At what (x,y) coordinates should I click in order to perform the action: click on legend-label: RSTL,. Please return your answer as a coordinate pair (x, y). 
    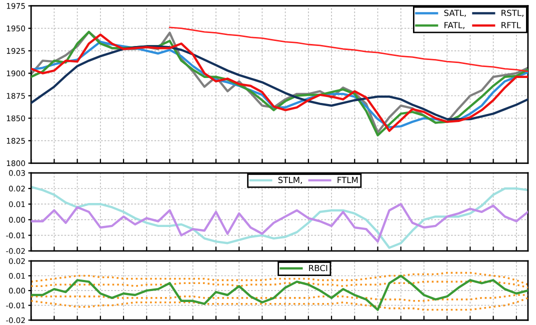
    Looking at the image, I should click on (513, 13).